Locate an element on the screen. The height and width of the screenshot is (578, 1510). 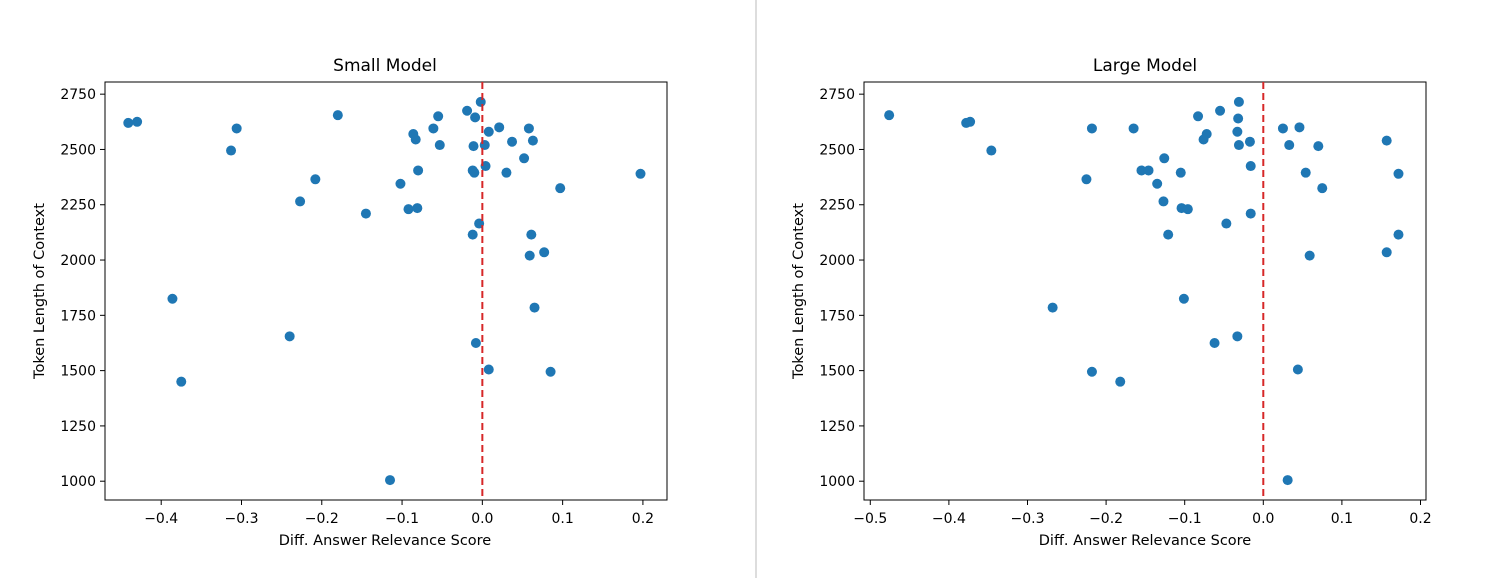
y-tick-label: 1750 is located at coordinates (837, 316).